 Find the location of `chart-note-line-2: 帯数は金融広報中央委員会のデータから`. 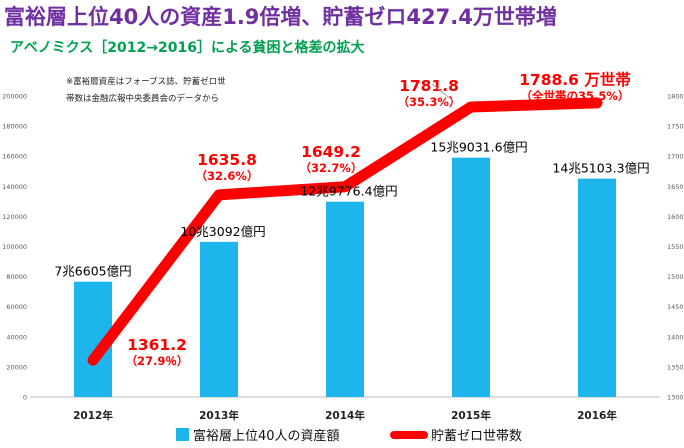

chart-note-line-2: 帯数は金融広報中央委員会のデータから is located at coordinates (142, 98).